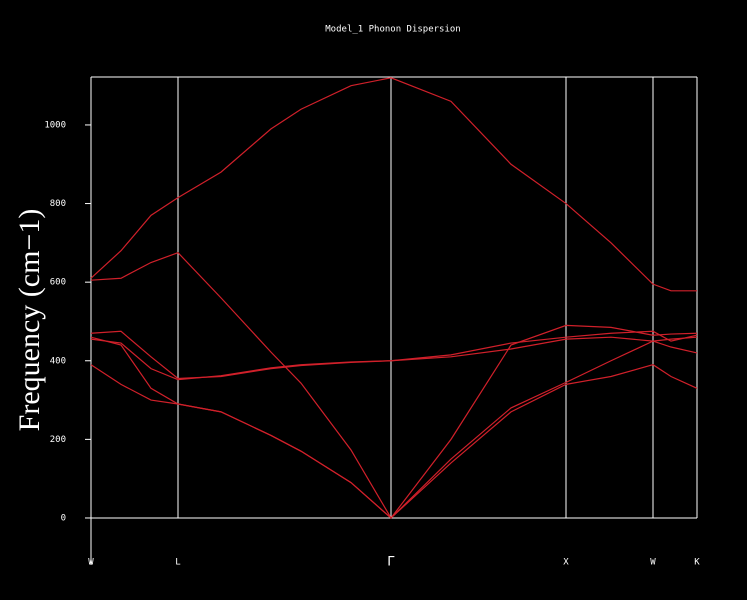  Describe the element at coordinates (58, 204) in the screenshot. I see `y-tick-label: 800` at that location.